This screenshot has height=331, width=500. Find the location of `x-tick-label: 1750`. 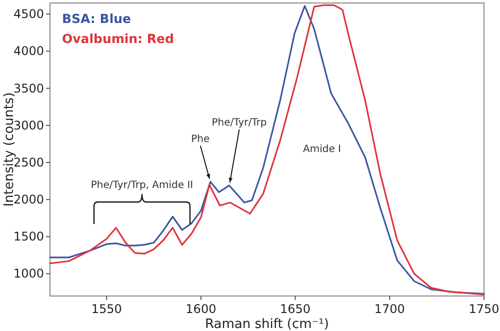

x-tick-label: 1750 is located at coordinates (484, 309).